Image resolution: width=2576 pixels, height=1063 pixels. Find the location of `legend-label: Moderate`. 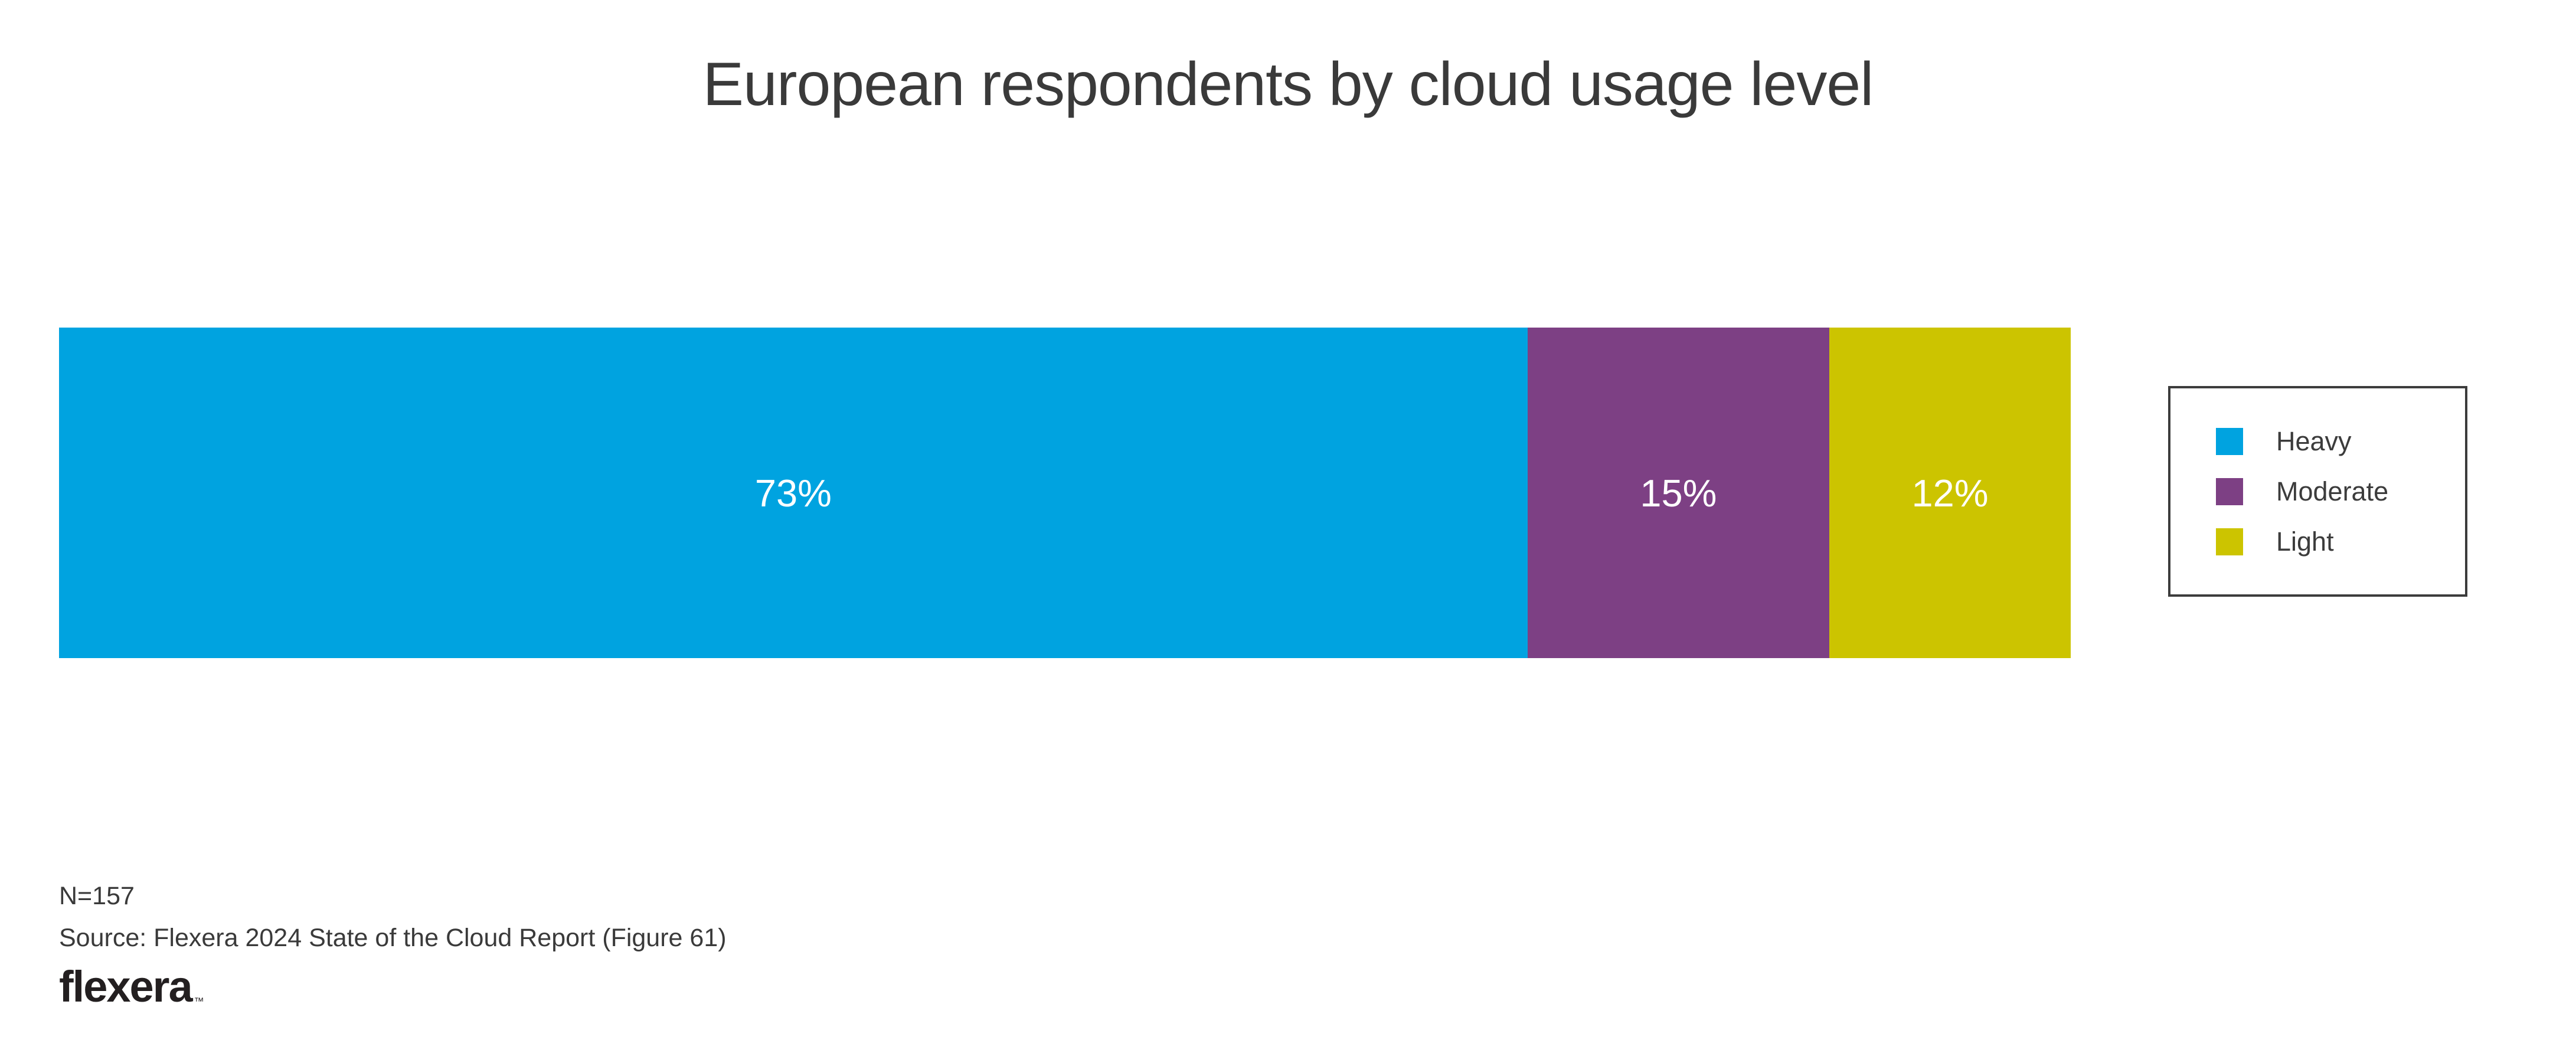

legend-label: Moderate is located at coordinates (2332, 491).